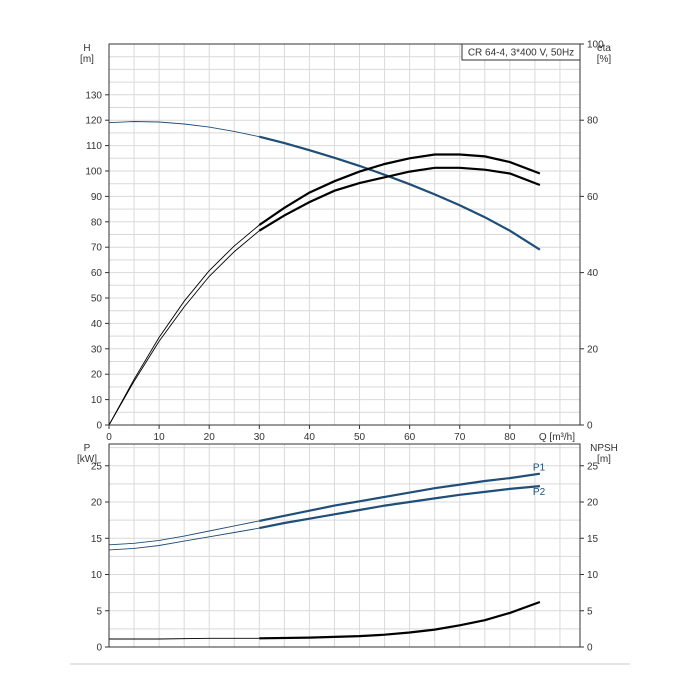  I want to click on top-y2-tick-label: 0, so click(590, 426).